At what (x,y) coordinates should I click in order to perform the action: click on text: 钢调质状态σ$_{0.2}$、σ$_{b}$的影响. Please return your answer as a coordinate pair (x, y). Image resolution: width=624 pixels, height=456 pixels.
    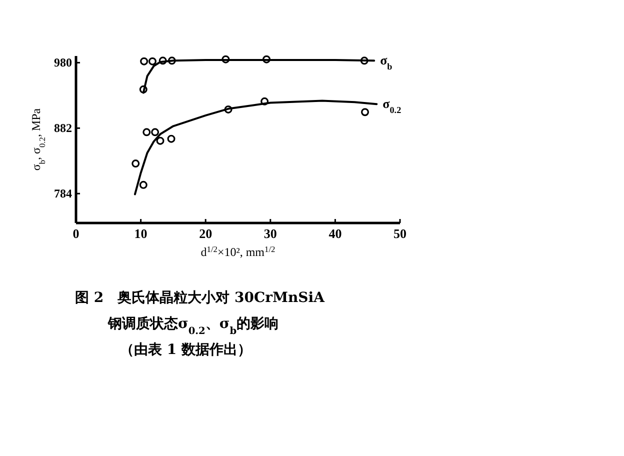
    Looking at the image, I should click on (193, 325).